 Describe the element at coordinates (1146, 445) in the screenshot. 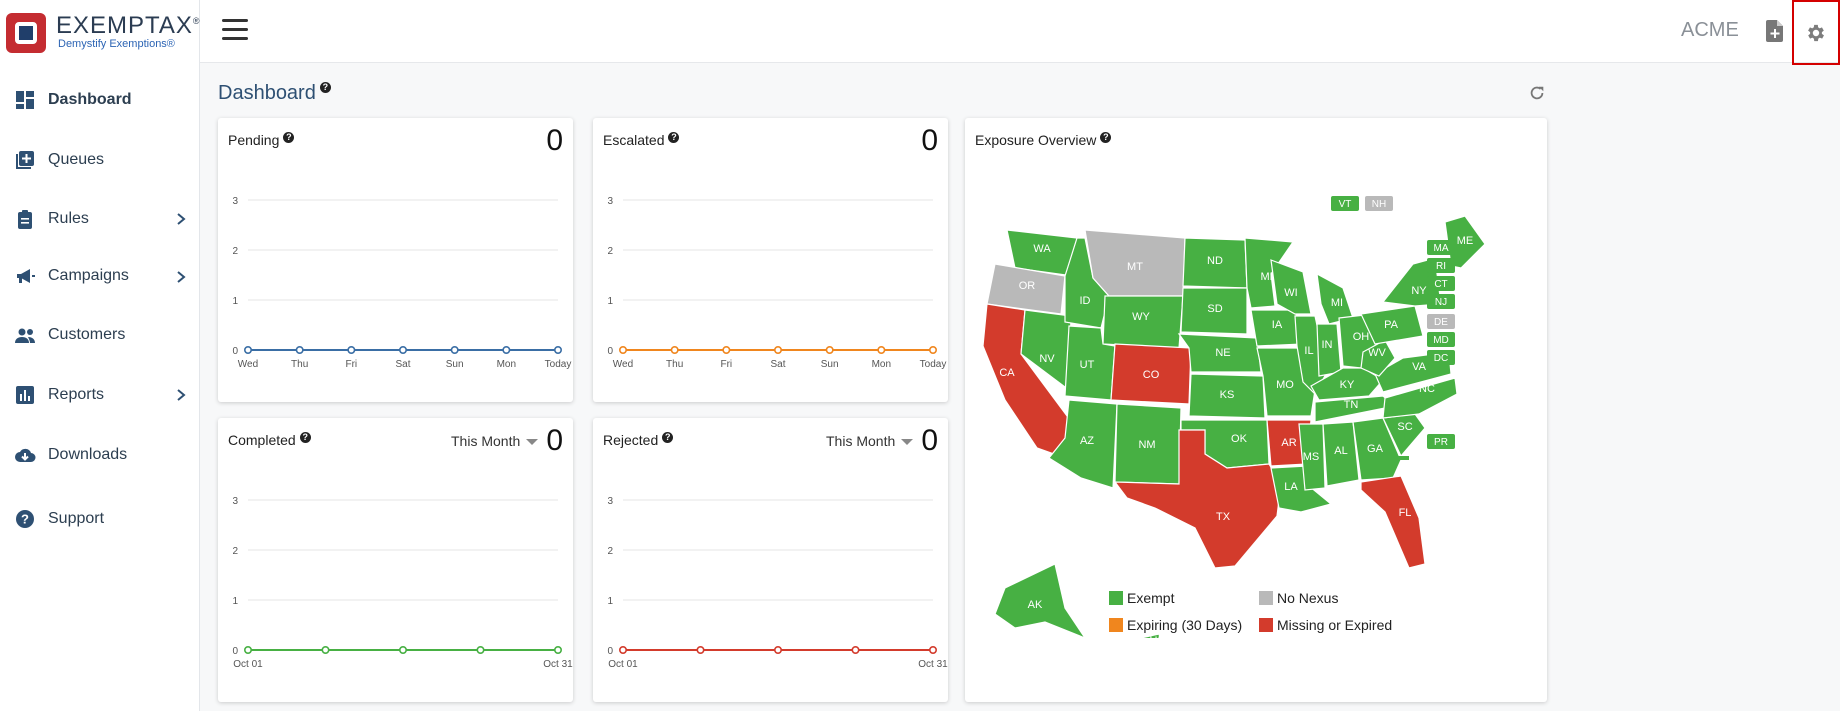

I see `state-label: NM` at that location.